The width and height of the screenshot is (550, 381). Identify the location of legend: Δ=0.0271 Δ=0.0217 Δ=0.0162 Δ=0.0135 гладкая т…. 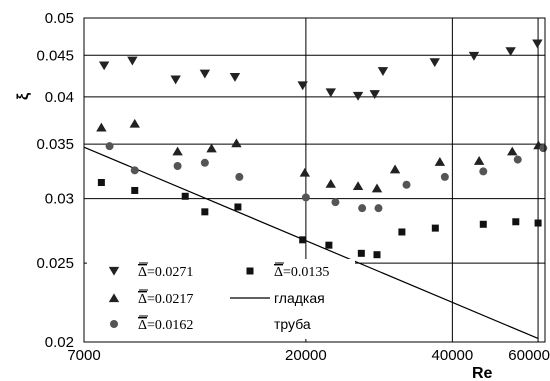
(221, 299).